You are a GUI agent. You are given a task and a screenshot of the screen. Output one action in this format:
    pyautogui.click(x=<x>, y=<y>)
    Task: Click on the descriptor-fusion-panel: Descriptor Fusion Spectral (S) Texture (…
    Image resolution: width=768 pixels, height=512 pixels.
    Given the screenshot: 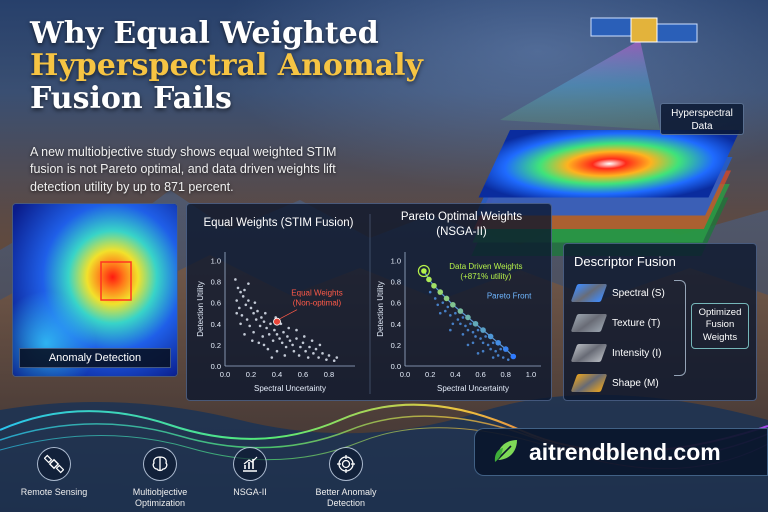 What is the action you would take?
    pyautogui.click(x=660, y=322)
    